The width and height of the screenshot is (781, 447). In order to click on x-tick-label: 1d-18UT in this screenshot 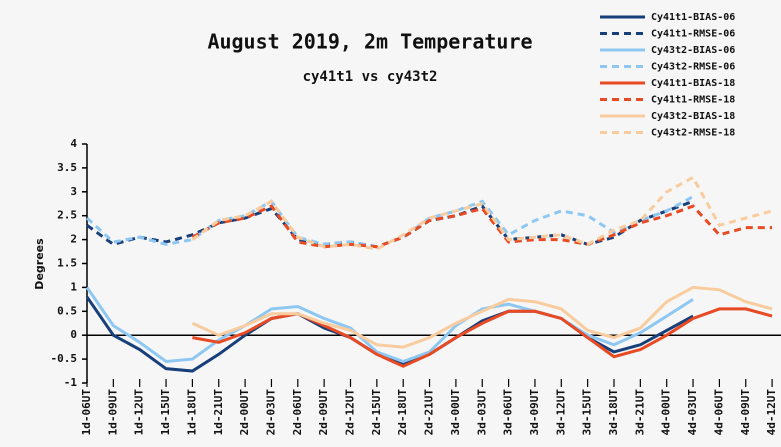, I will do `click(191, 412)`.